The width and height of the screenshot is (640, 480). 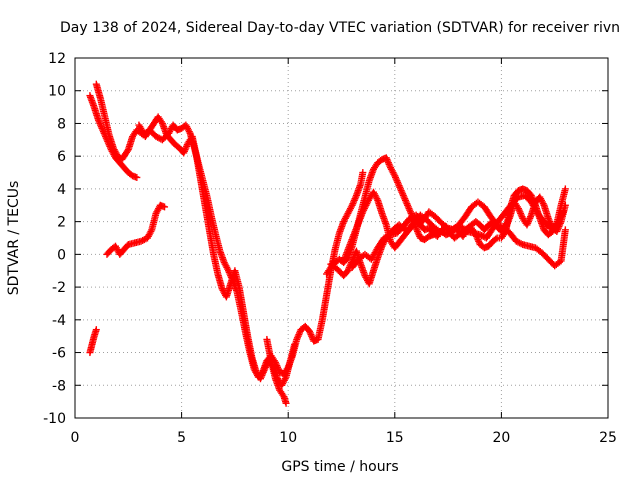 I want to click on x-tick-label: 0, so click(x=75, y=438).